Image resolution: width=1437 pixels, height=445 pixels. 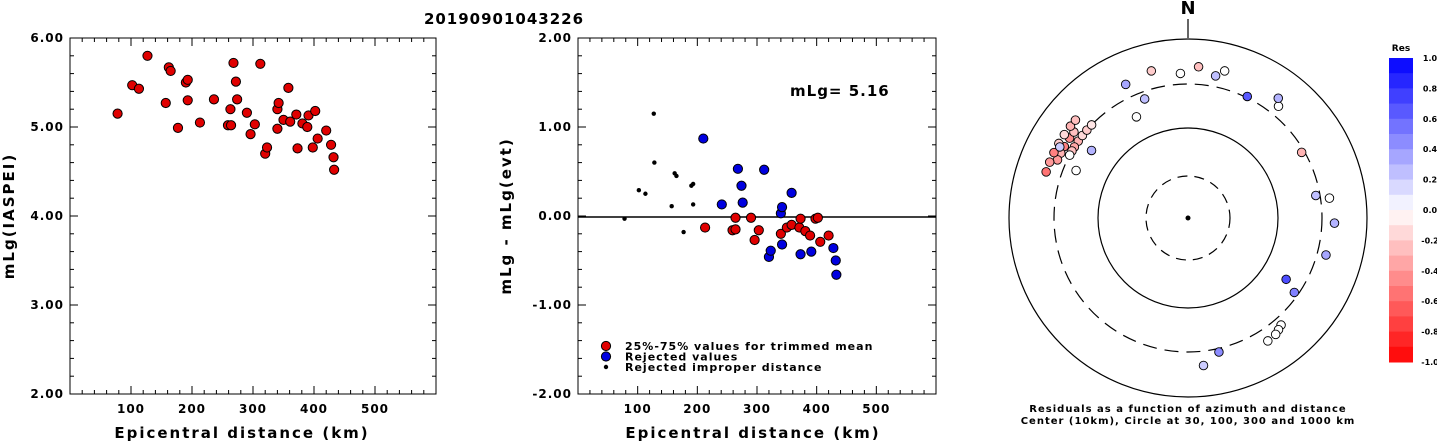 What do you see at coordinates (752, 432) in the screenshot?
I see `x-axis-label: Epicentral distance (km)` at bounding box center [752, 432].